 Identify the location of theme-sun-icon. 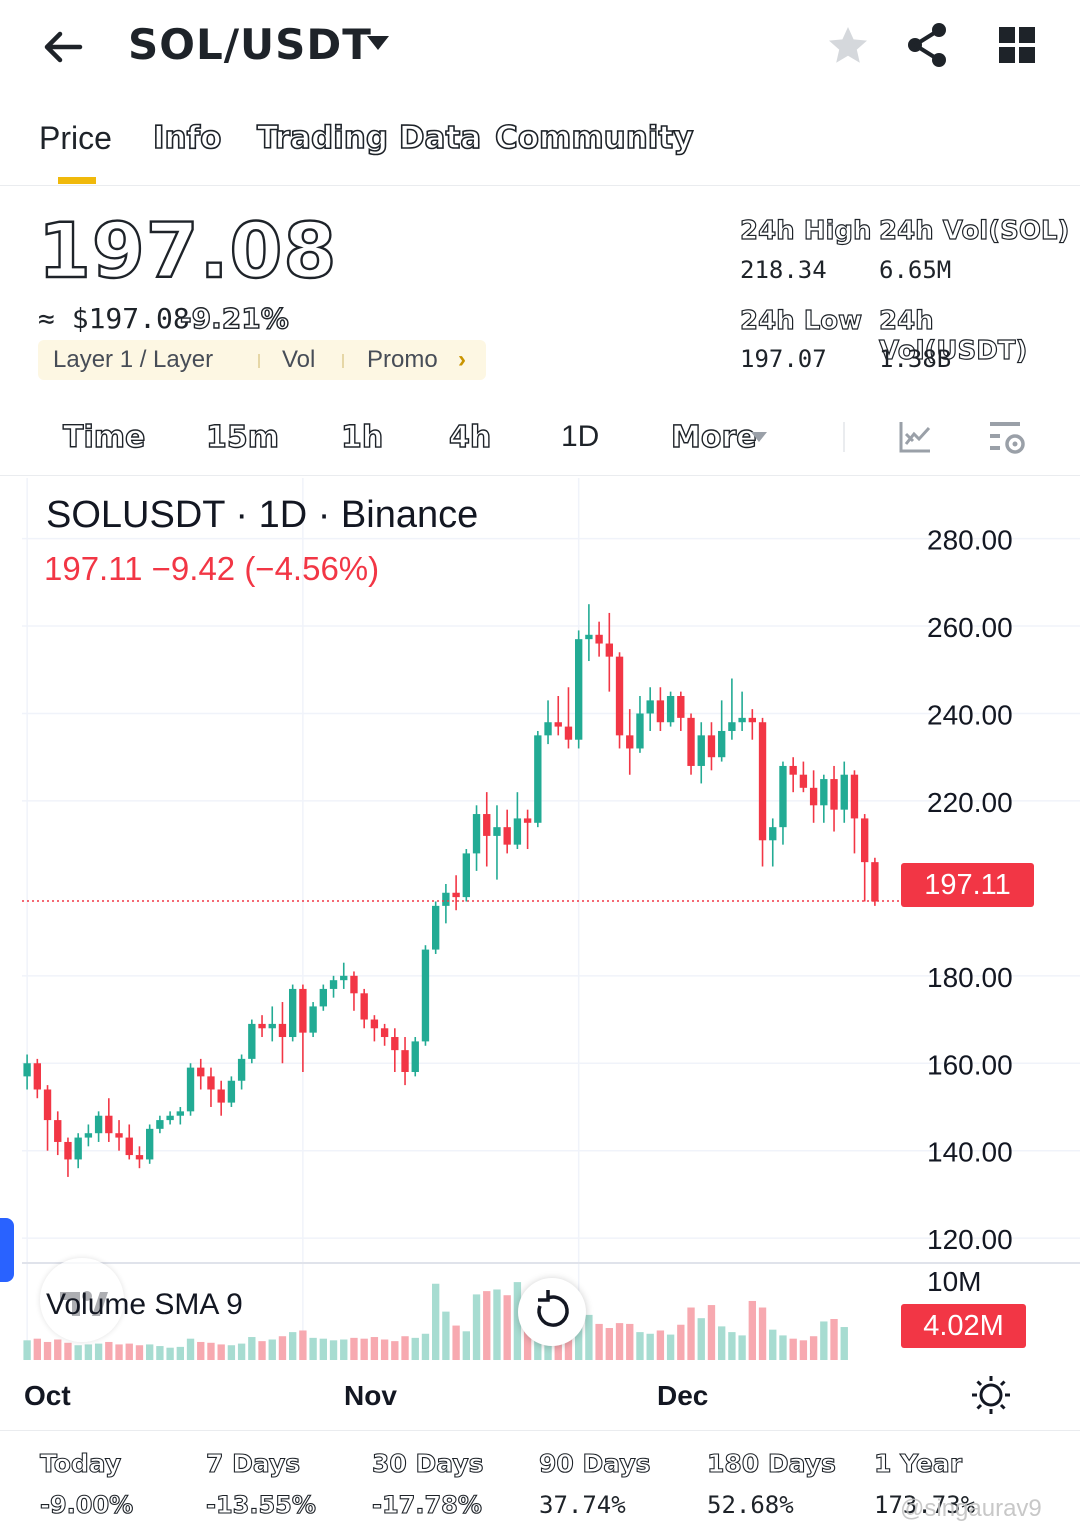
(991, 1395).